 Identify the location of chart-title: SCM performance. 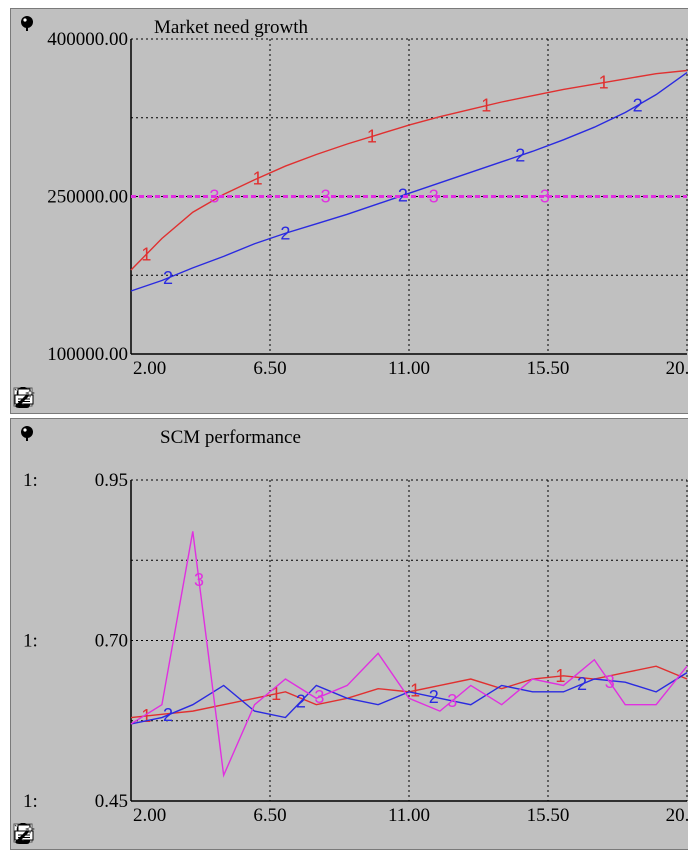
(230, 437).